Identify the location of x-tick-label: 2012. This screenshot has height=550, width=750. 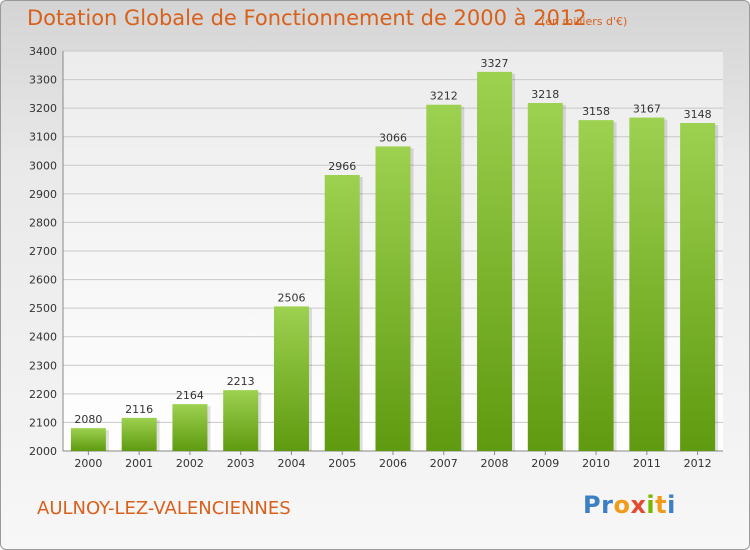
(698, 463).